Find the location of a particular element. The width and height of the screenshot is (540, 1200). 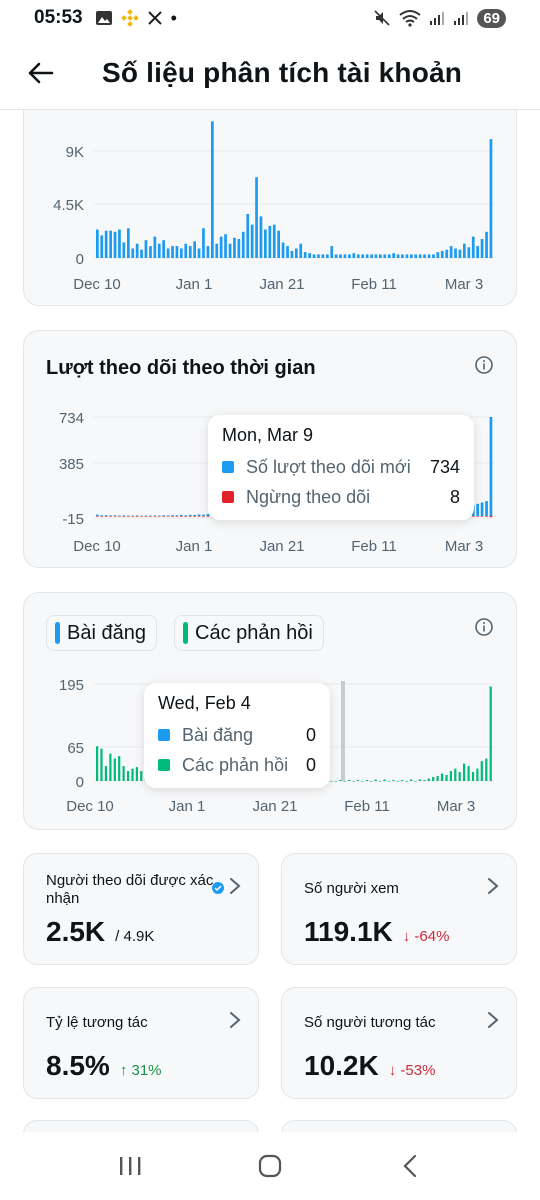

y-tick-label: -15 is located at coordinates (73, 519).